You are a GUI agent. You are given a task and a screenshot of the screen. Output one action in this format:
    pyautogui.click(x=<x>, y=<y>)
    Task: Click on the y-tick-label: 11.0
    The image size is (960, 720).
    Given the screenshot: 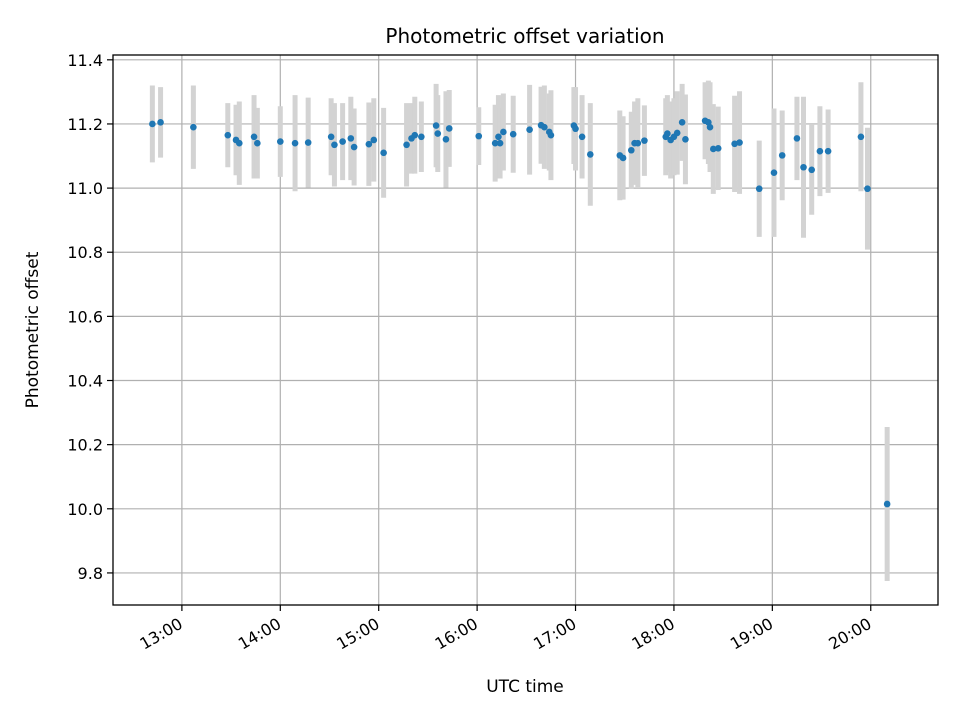 What is the action you would take?
    pyautogui.click(x=85, y=188)
    